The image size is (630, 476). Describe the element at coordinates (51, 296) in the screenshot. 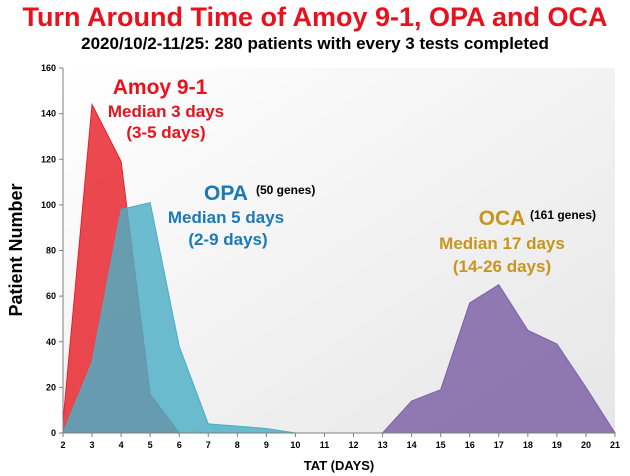

I see `y-tick-label: 60` at that location.